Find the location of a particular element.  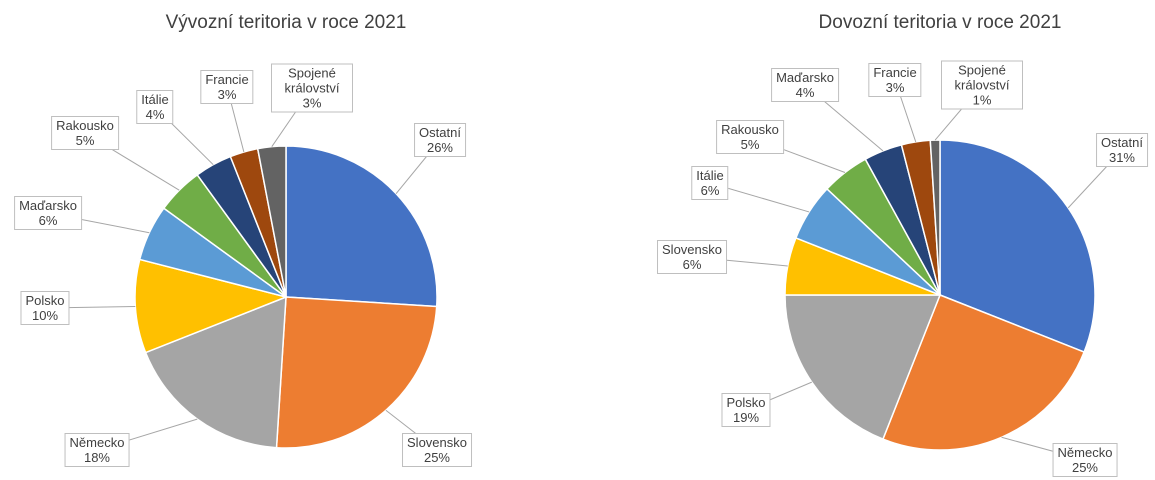

data-label: Německo 18% is located at coordinates (97, 450).